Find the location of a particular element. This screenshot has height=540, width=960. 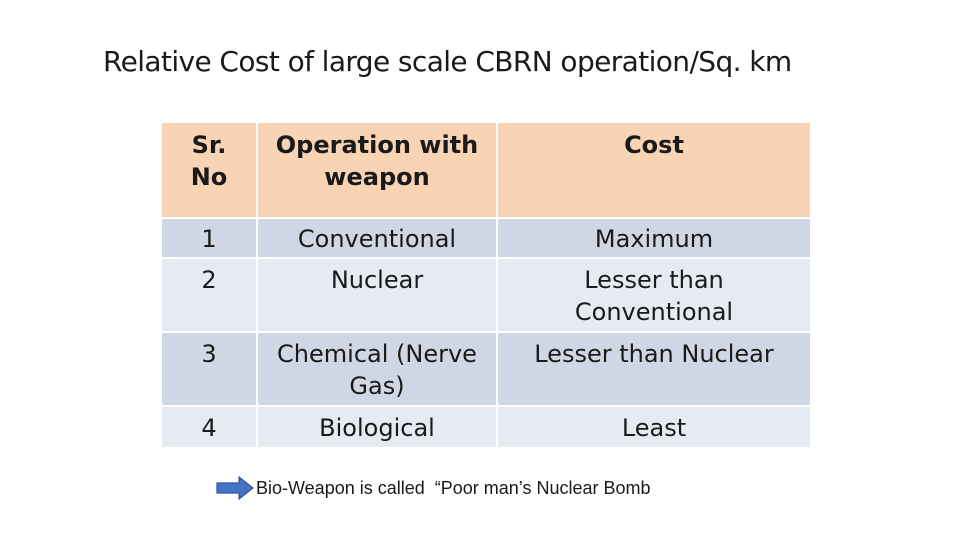

cell-operation: Chemical (Nerve Gas) is located at coordinates (378, 370).